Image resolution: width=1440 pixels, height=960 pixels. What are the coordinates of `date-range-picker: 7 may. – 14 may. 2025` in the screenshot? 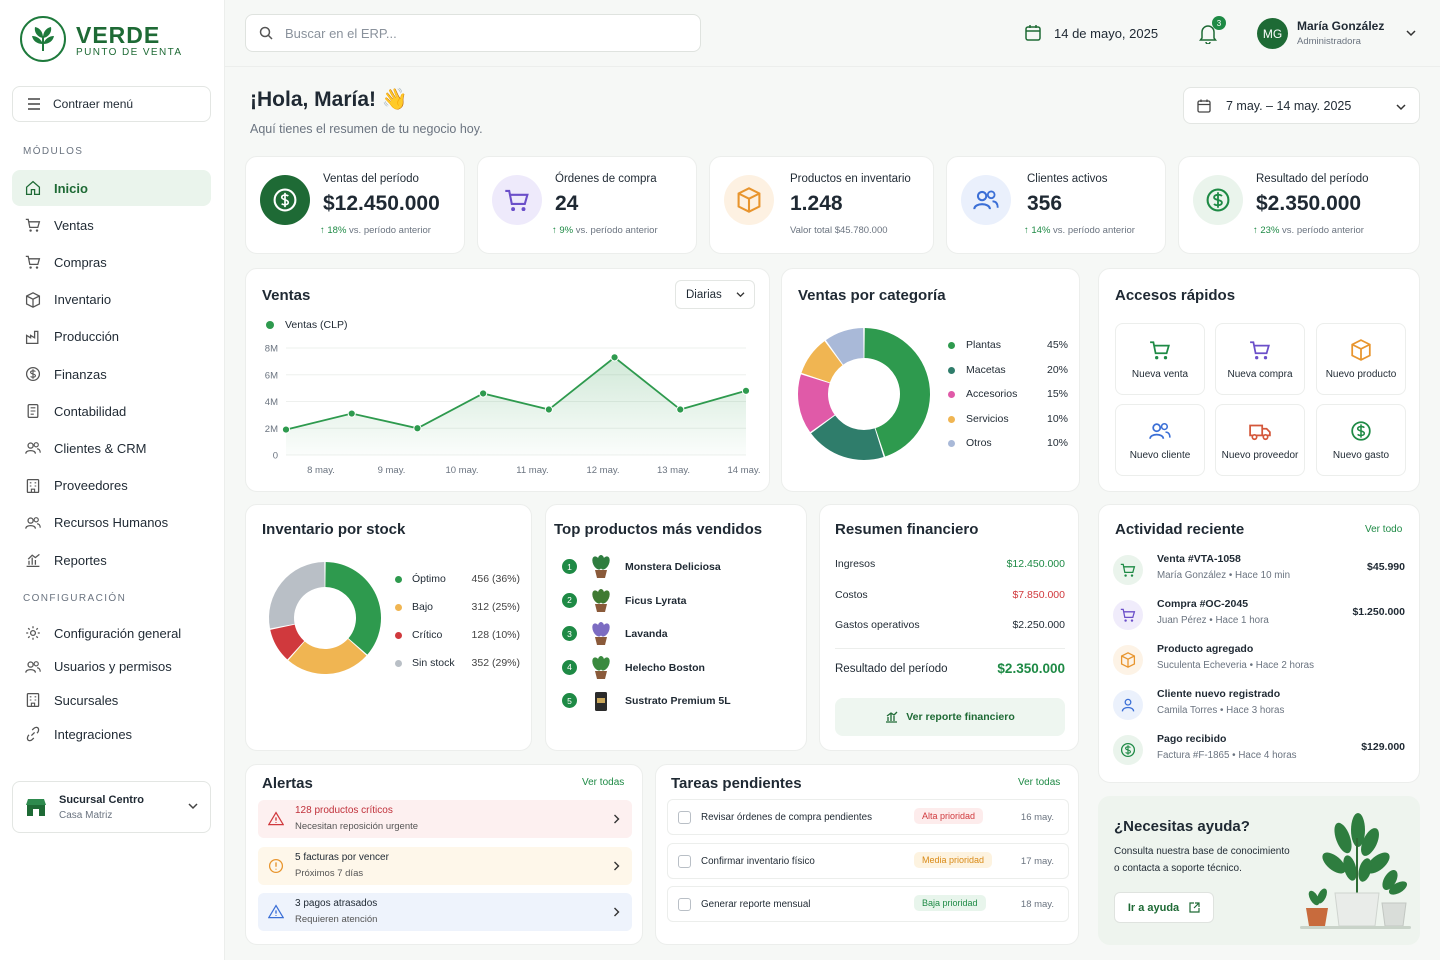 It's located at (1301, 105).